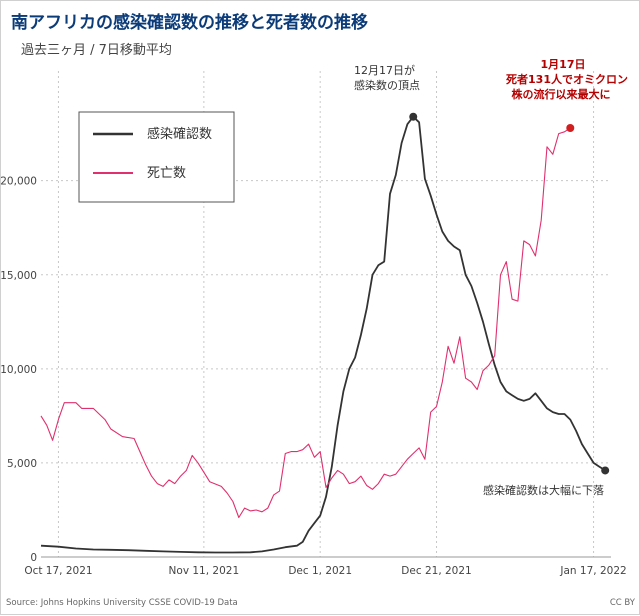  I want to click on annotation-deaths-record: 1月17日 死者131人でオミクロン 株の流行以来最大に, so click(567, 79).